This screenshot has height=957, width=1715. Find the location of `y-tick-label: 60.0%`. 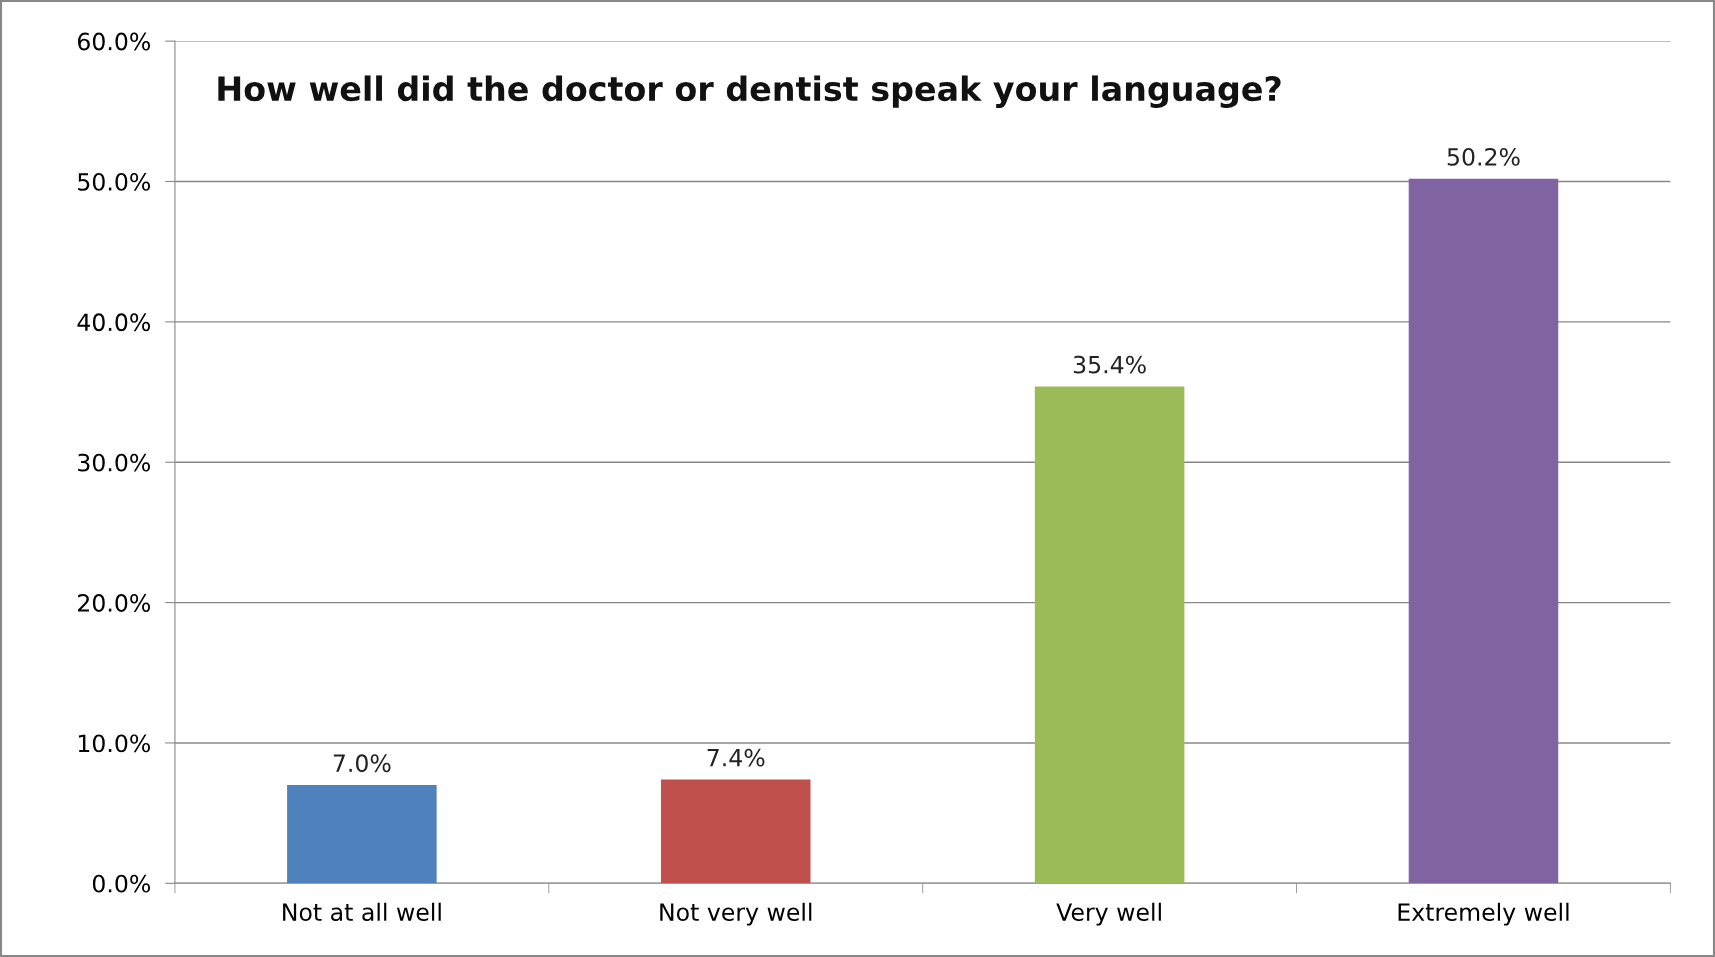

y-tick-label: 60.0% is located at coordinates (114, 41).